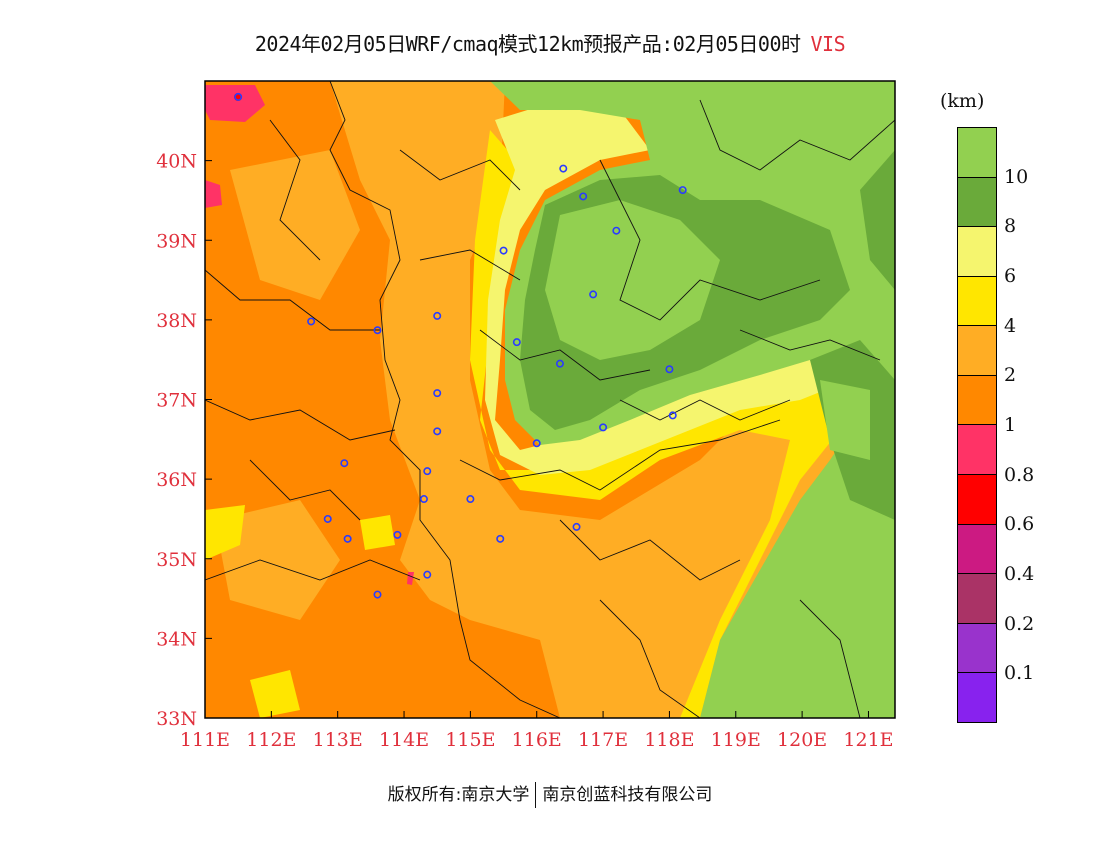 The image size is (1100, 850). Describe the element at coordinates (176, 639) in the screenshot. I see `y-tick-label: 34N` at that location.